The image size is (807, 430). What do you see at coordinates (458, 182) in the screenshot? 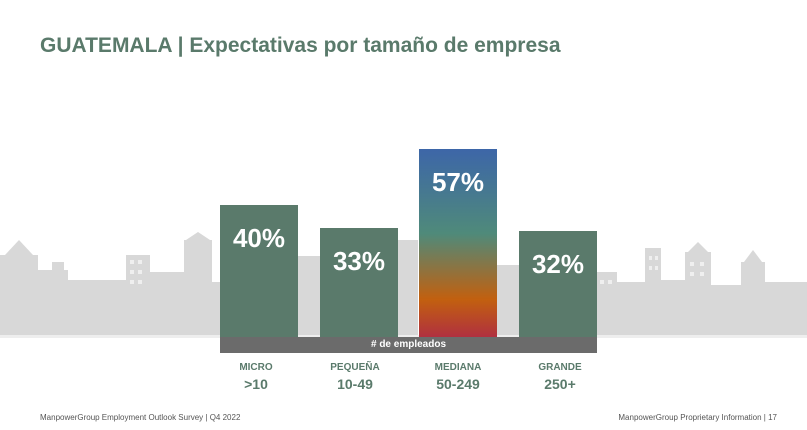
I see `data-label: 57%` at bounding box center [458, 182].